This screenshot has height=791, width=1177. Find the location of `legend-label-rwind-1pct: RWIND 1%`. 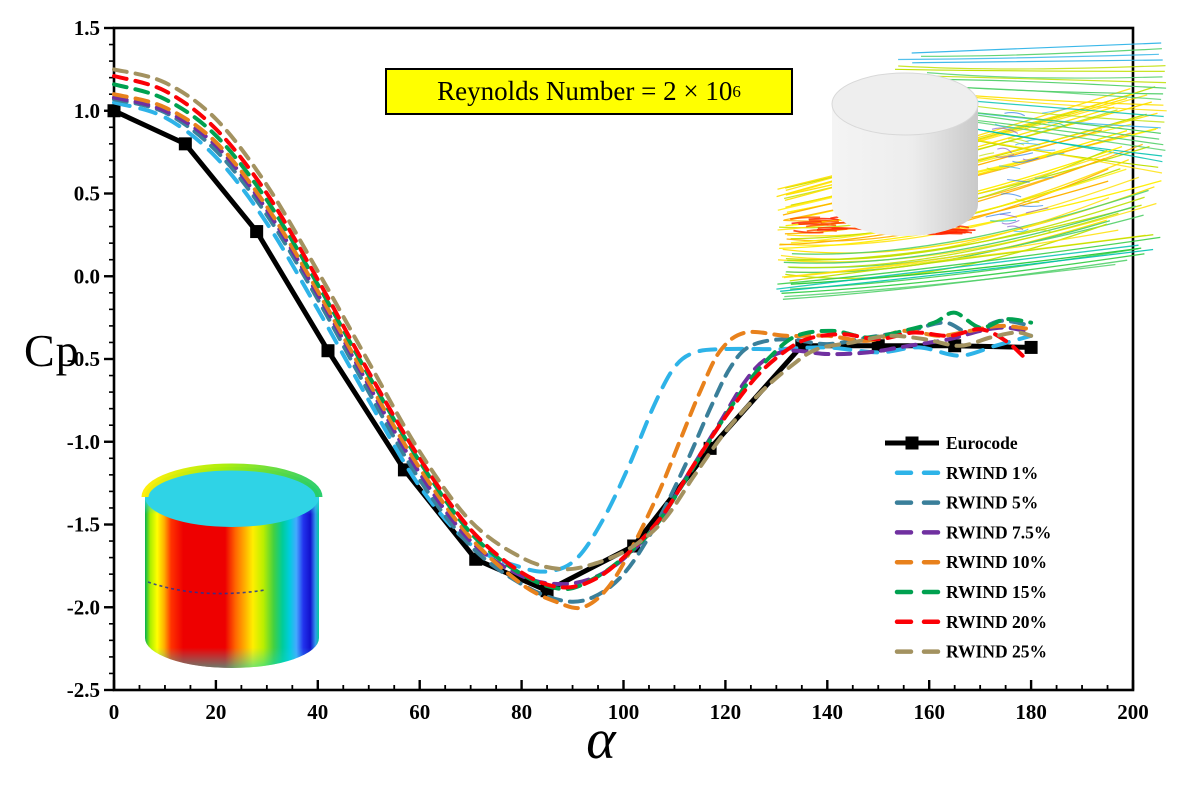

legend-label-rwind-1pct: RWIND 1% is located at coordinates (992, 473).